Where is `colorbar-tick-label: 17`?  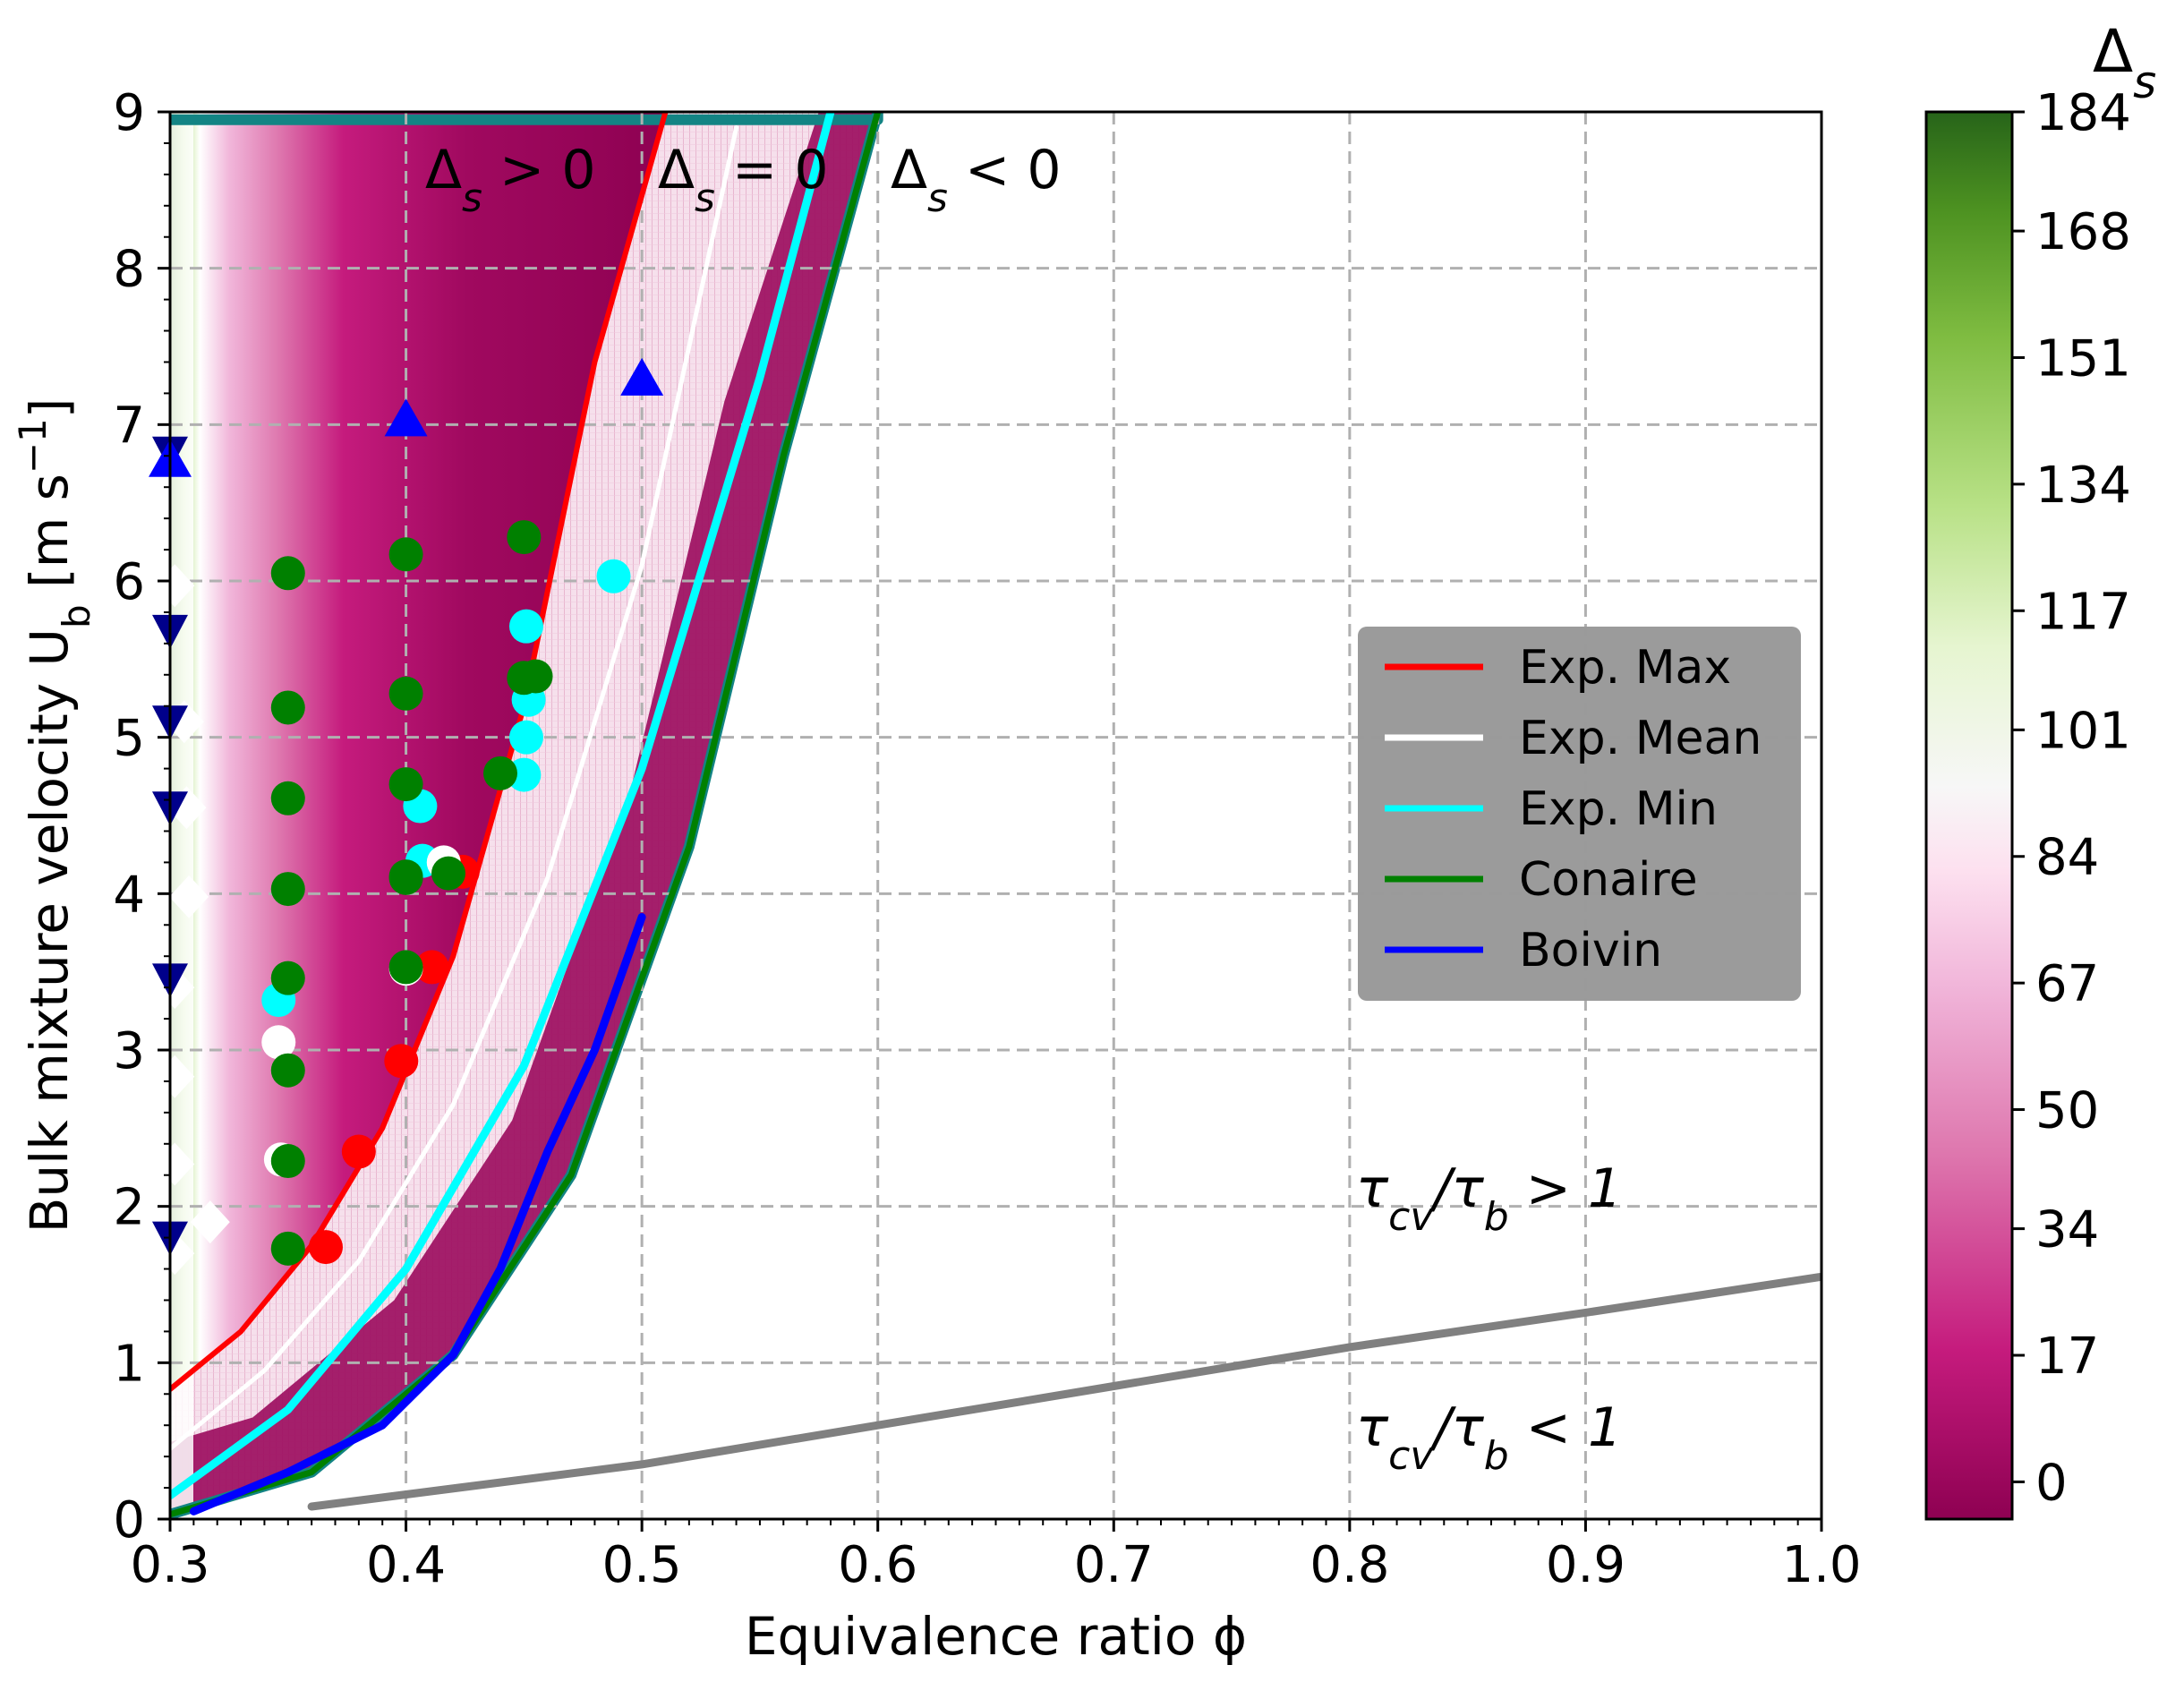
colorbar-tick-label: 17 is located at coordinates (2067, 1357).